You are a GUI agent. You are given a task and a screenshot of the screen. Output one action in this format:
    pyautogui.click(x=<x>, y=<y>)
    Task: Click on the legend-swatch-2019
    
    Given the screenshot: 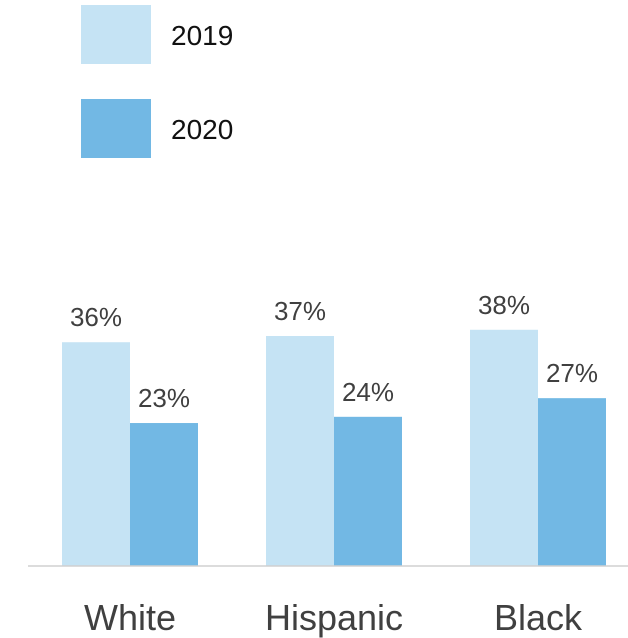 What is the action you would take?
    pyautogui.click(x=116, y=34)
    